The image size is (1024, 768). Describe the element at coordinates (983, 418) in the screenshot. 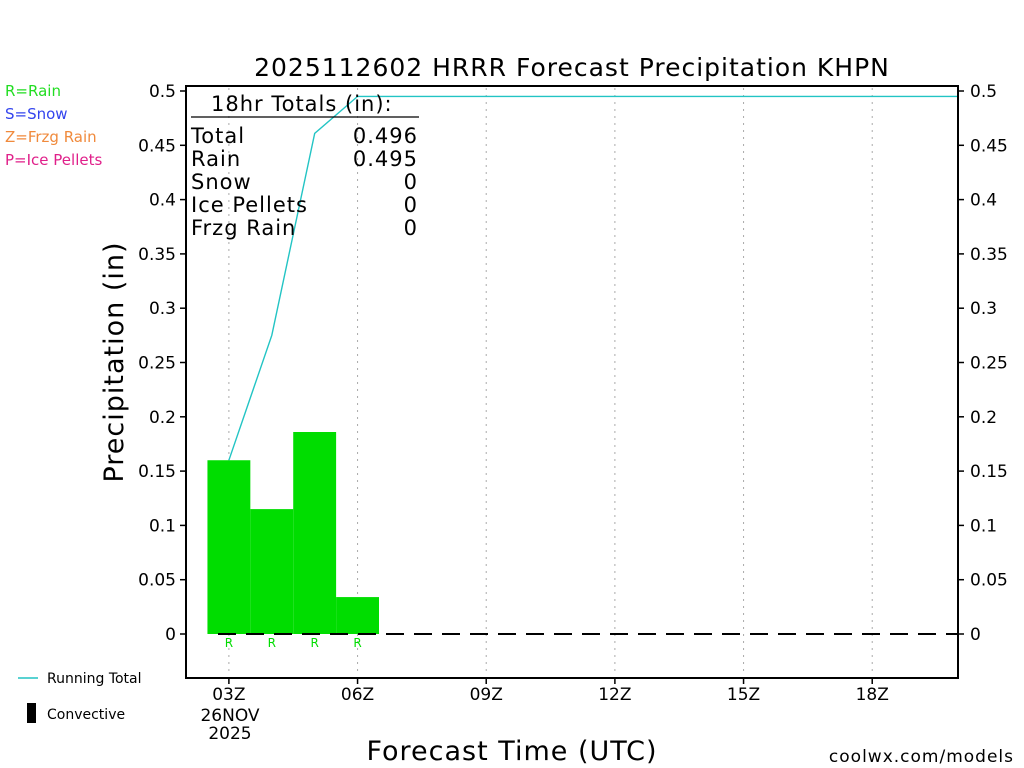

I see `y-tick-label-right-4: 0.2` at that location.